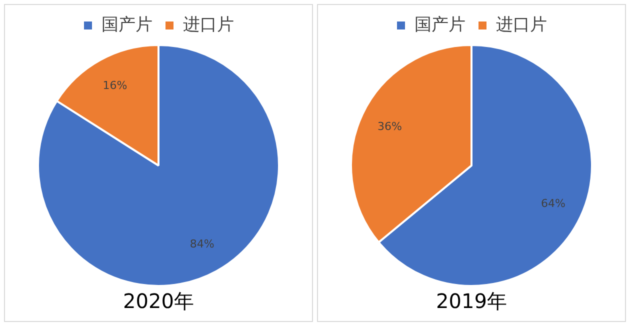 This screenshot has height=327, width=634. Describe the element at coordinates (115, 85) in the screenshot. I see `data-label: 16%` at that location.